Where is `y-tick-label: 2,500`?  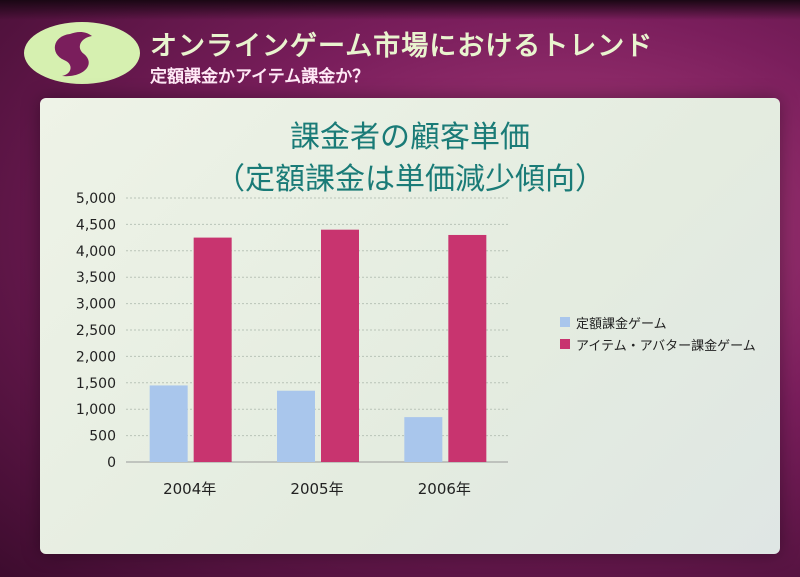 y-tick-label: 2,500 is located at coordinates (96, 331).